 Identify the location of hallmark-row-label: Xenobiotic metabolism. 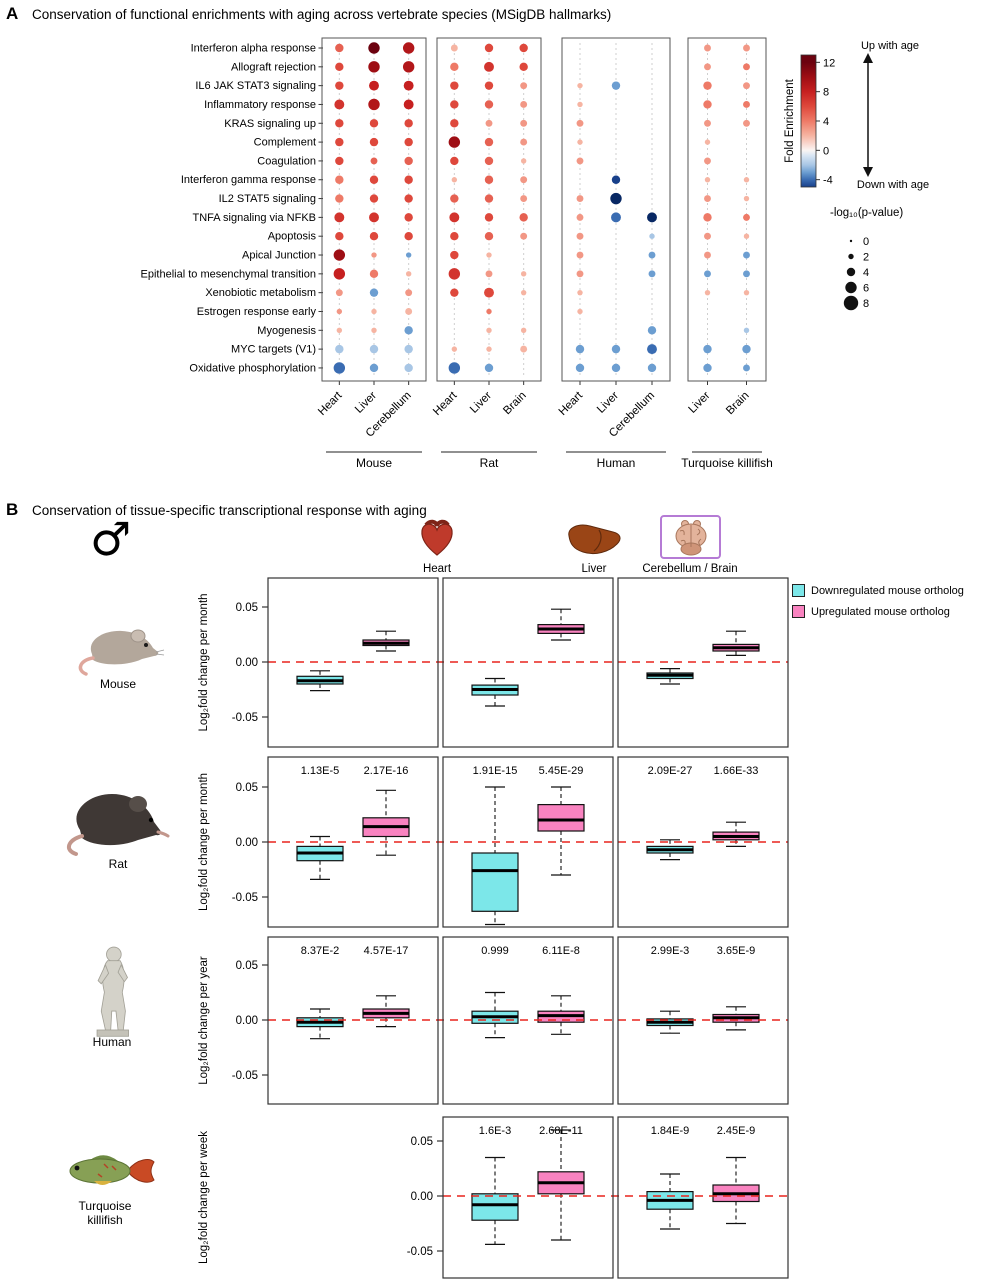
(260, 293).